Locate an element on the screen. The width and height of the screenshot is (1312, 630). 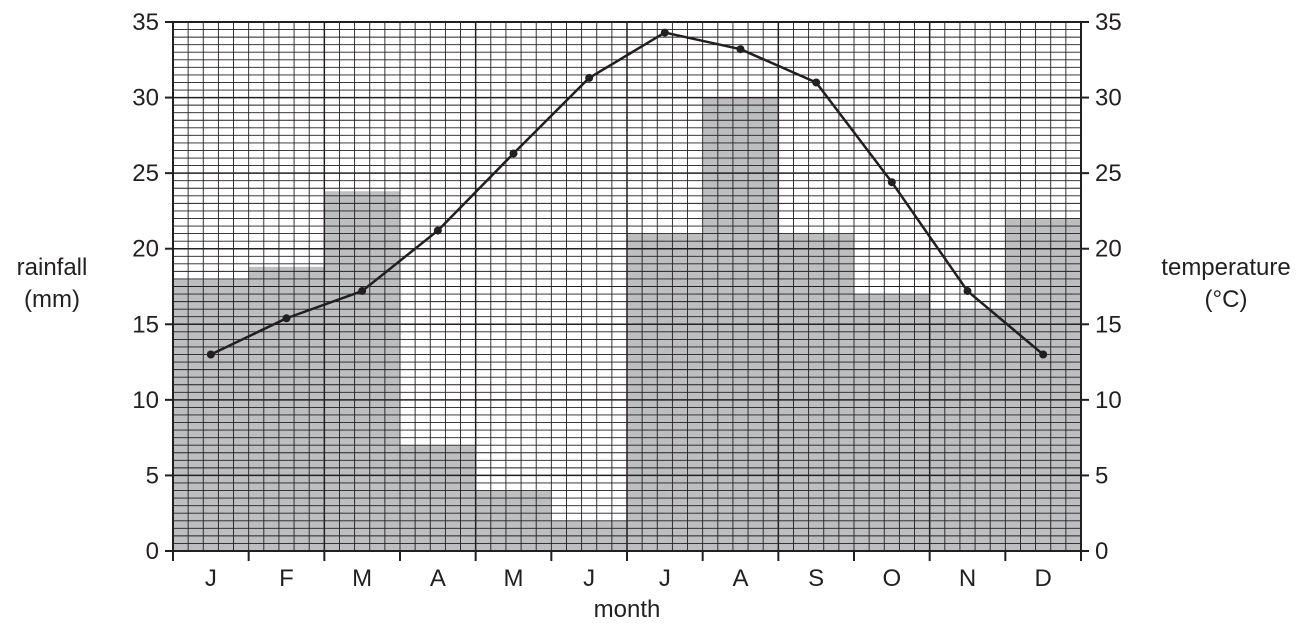
y-right-tick-label: 35 is located at coordinates (1108, 22).